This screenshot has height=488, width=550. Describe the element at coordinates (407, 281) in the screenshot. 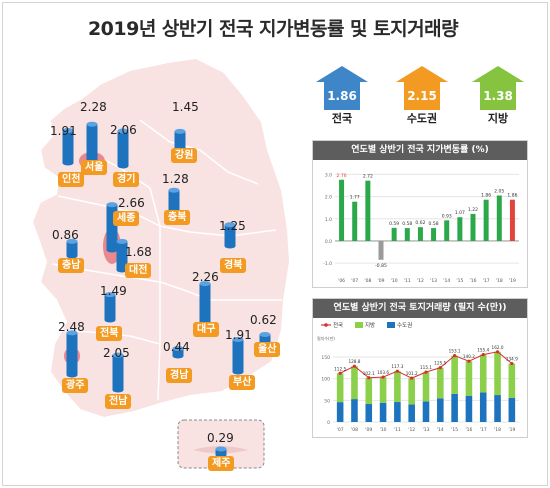

I see `x-tick-label: '11` at that location.